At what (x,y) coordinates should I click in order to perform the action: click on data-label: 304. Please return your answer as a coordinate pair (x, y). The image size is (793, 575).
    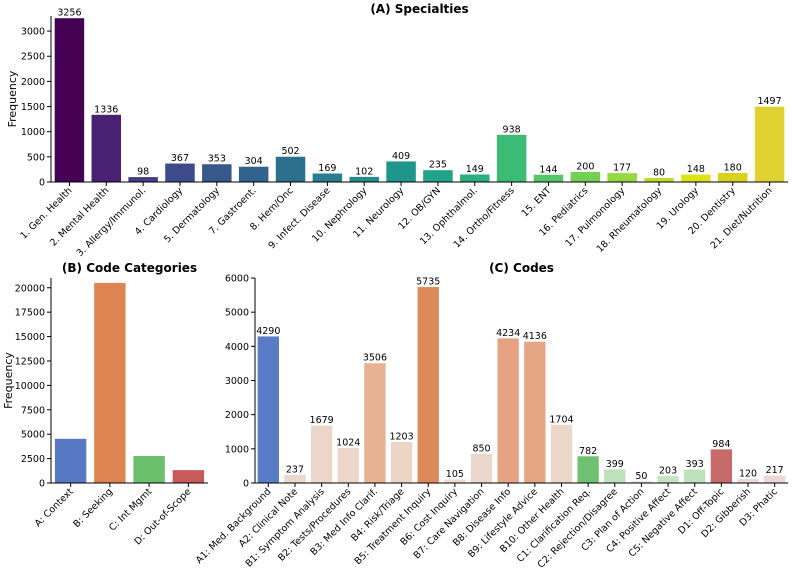
    Looking at the image, I should click on (254, 161).